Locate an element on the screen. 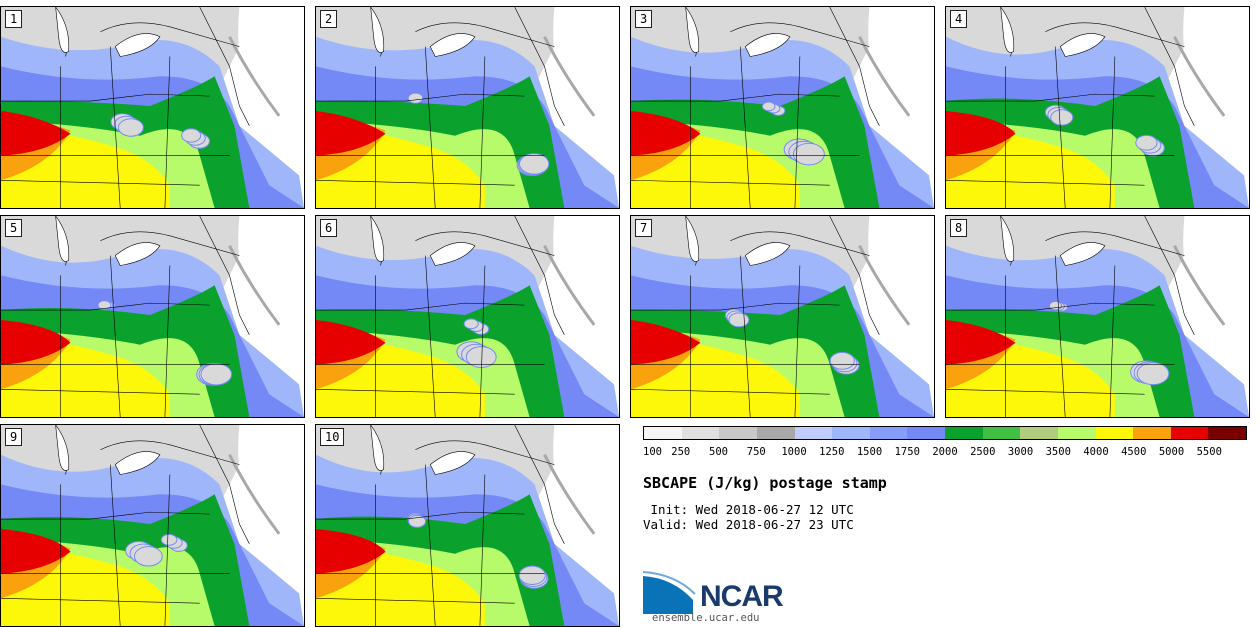  member-stamp-4: 4 is located at coordinates (1097, 107).